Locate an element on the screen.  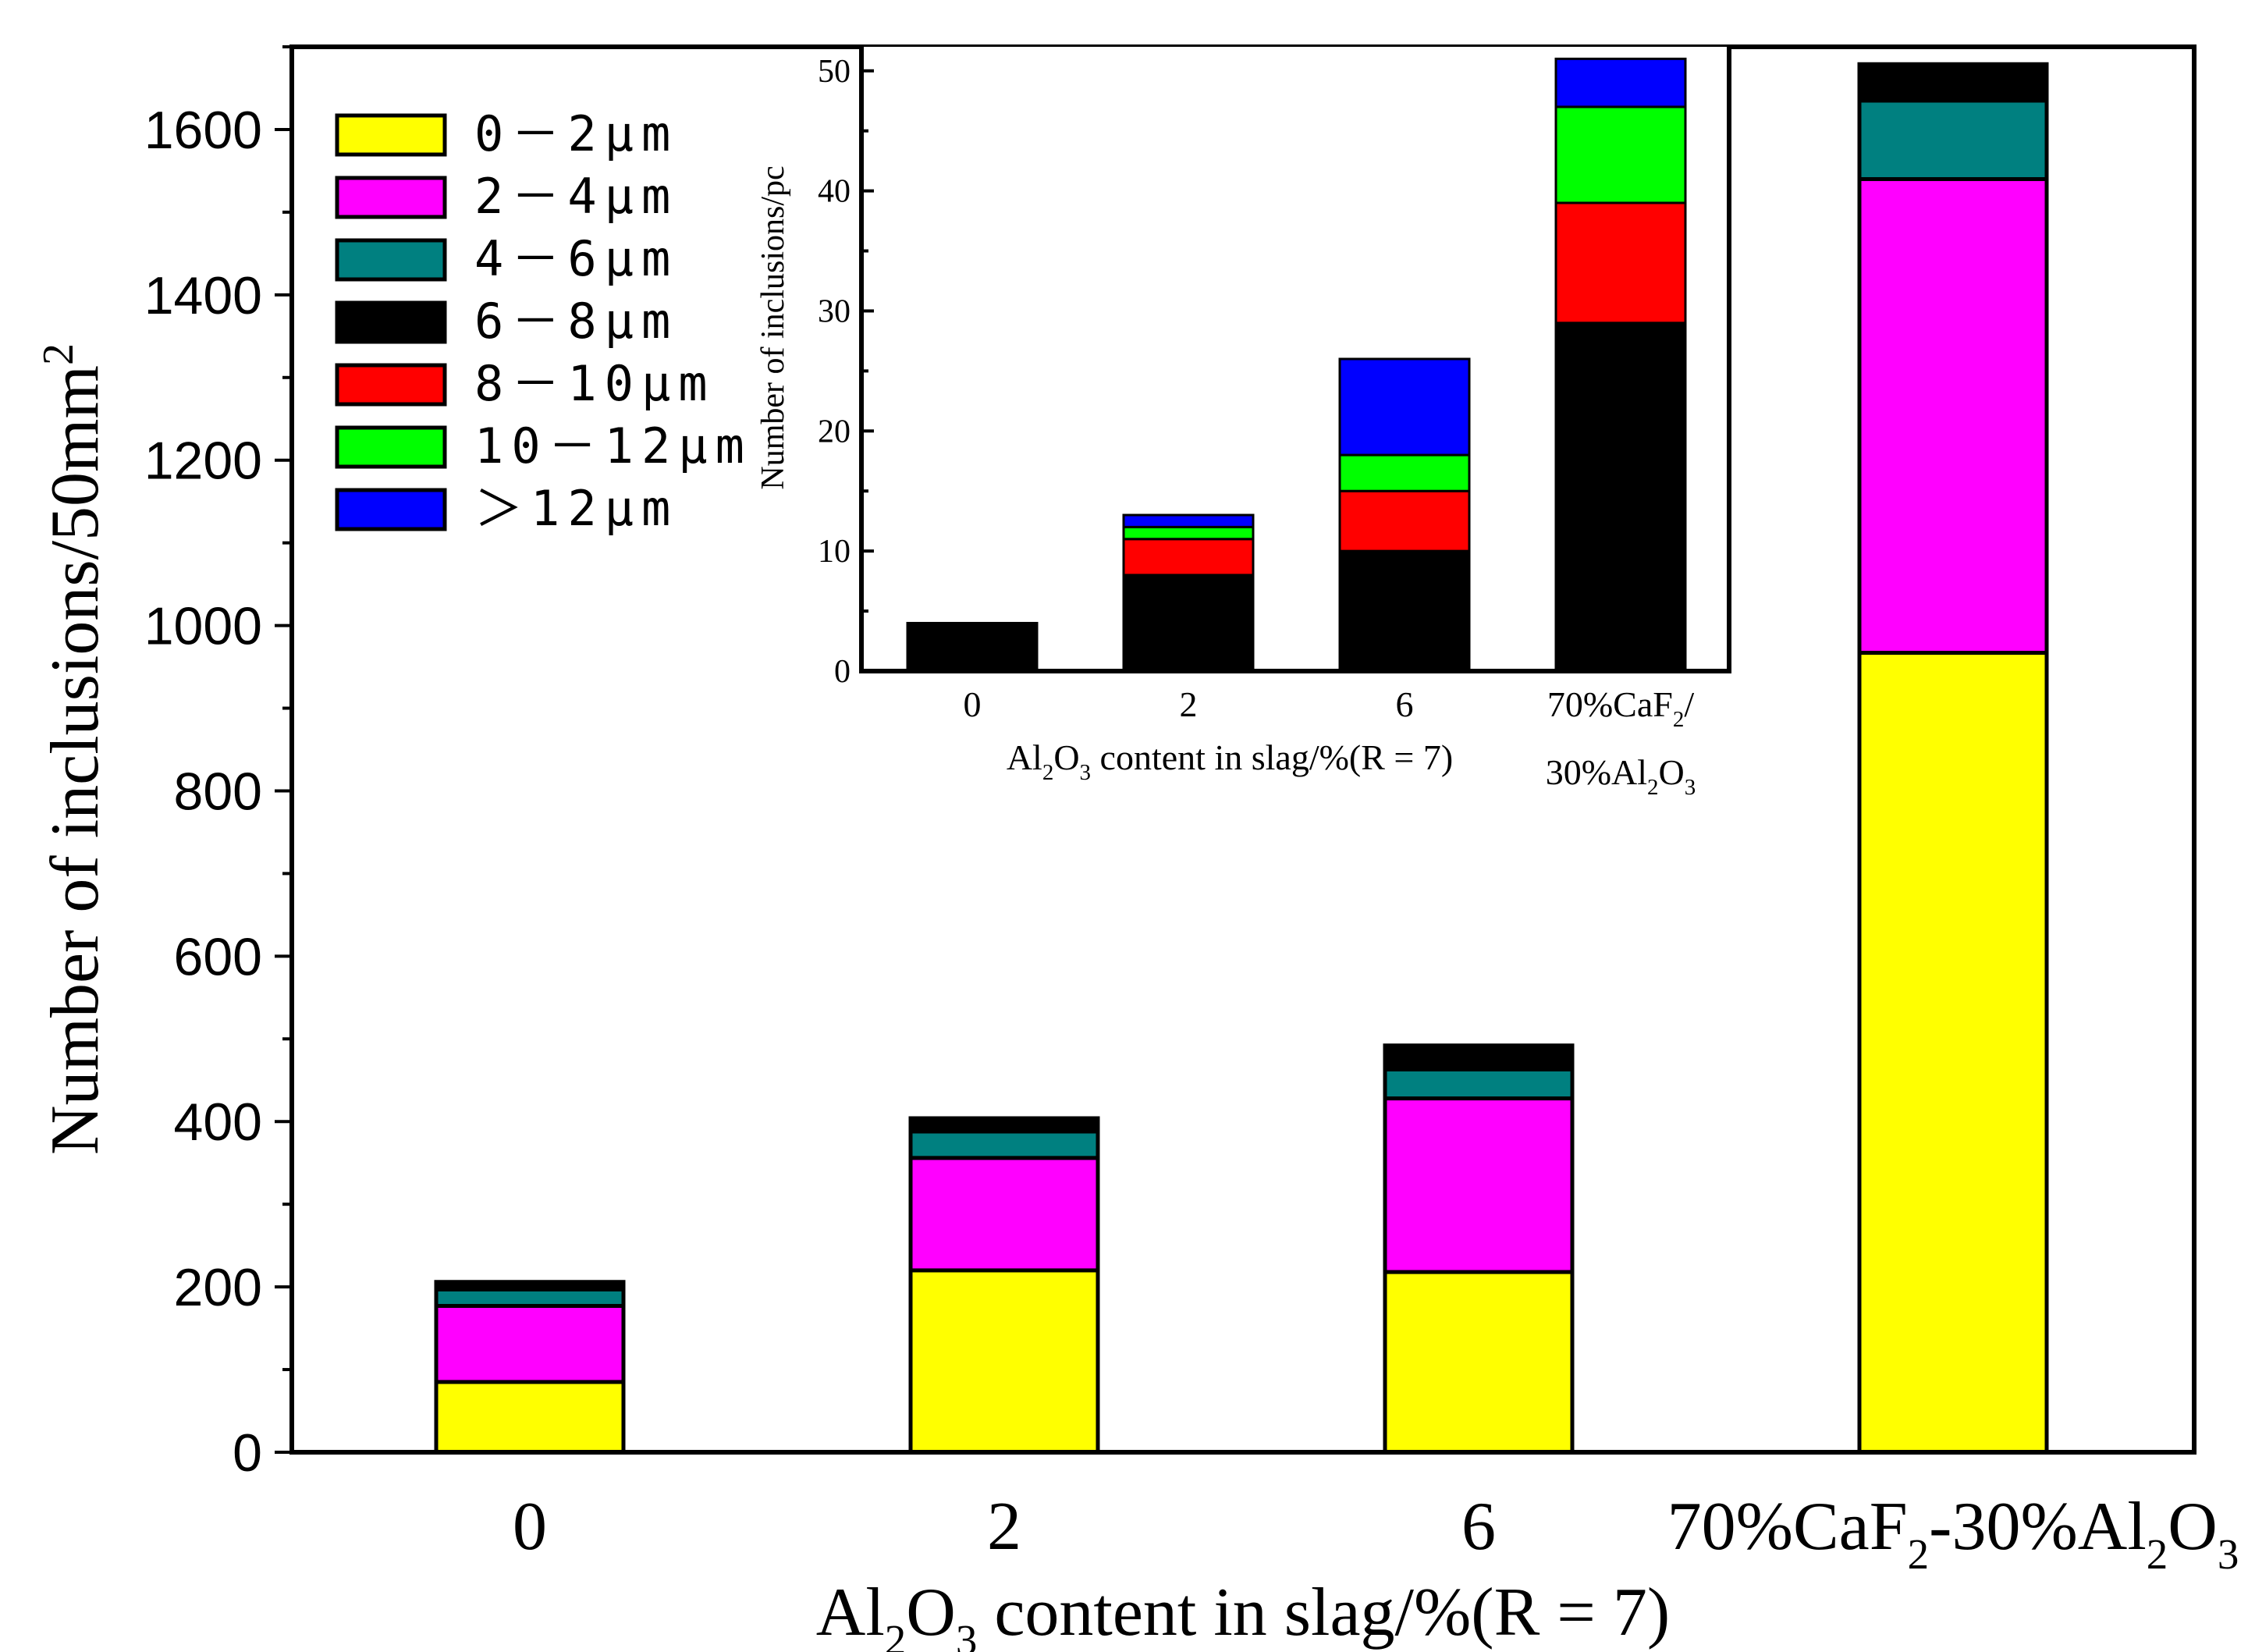
legend-label: 8－10μm is located at coordinates (595, 384).